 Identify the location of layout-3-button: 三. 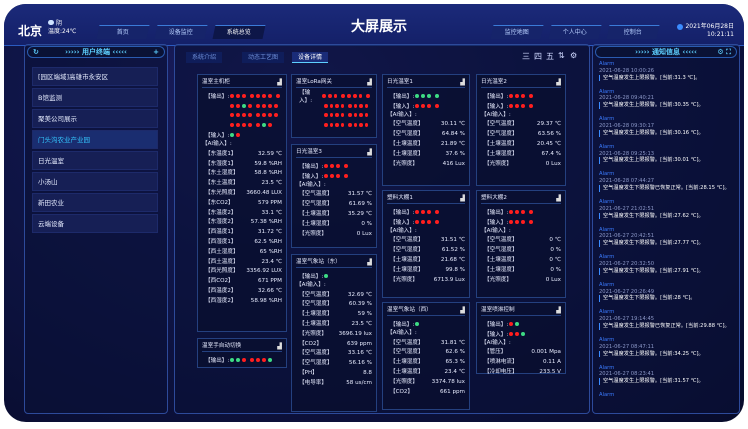
(526, 56).